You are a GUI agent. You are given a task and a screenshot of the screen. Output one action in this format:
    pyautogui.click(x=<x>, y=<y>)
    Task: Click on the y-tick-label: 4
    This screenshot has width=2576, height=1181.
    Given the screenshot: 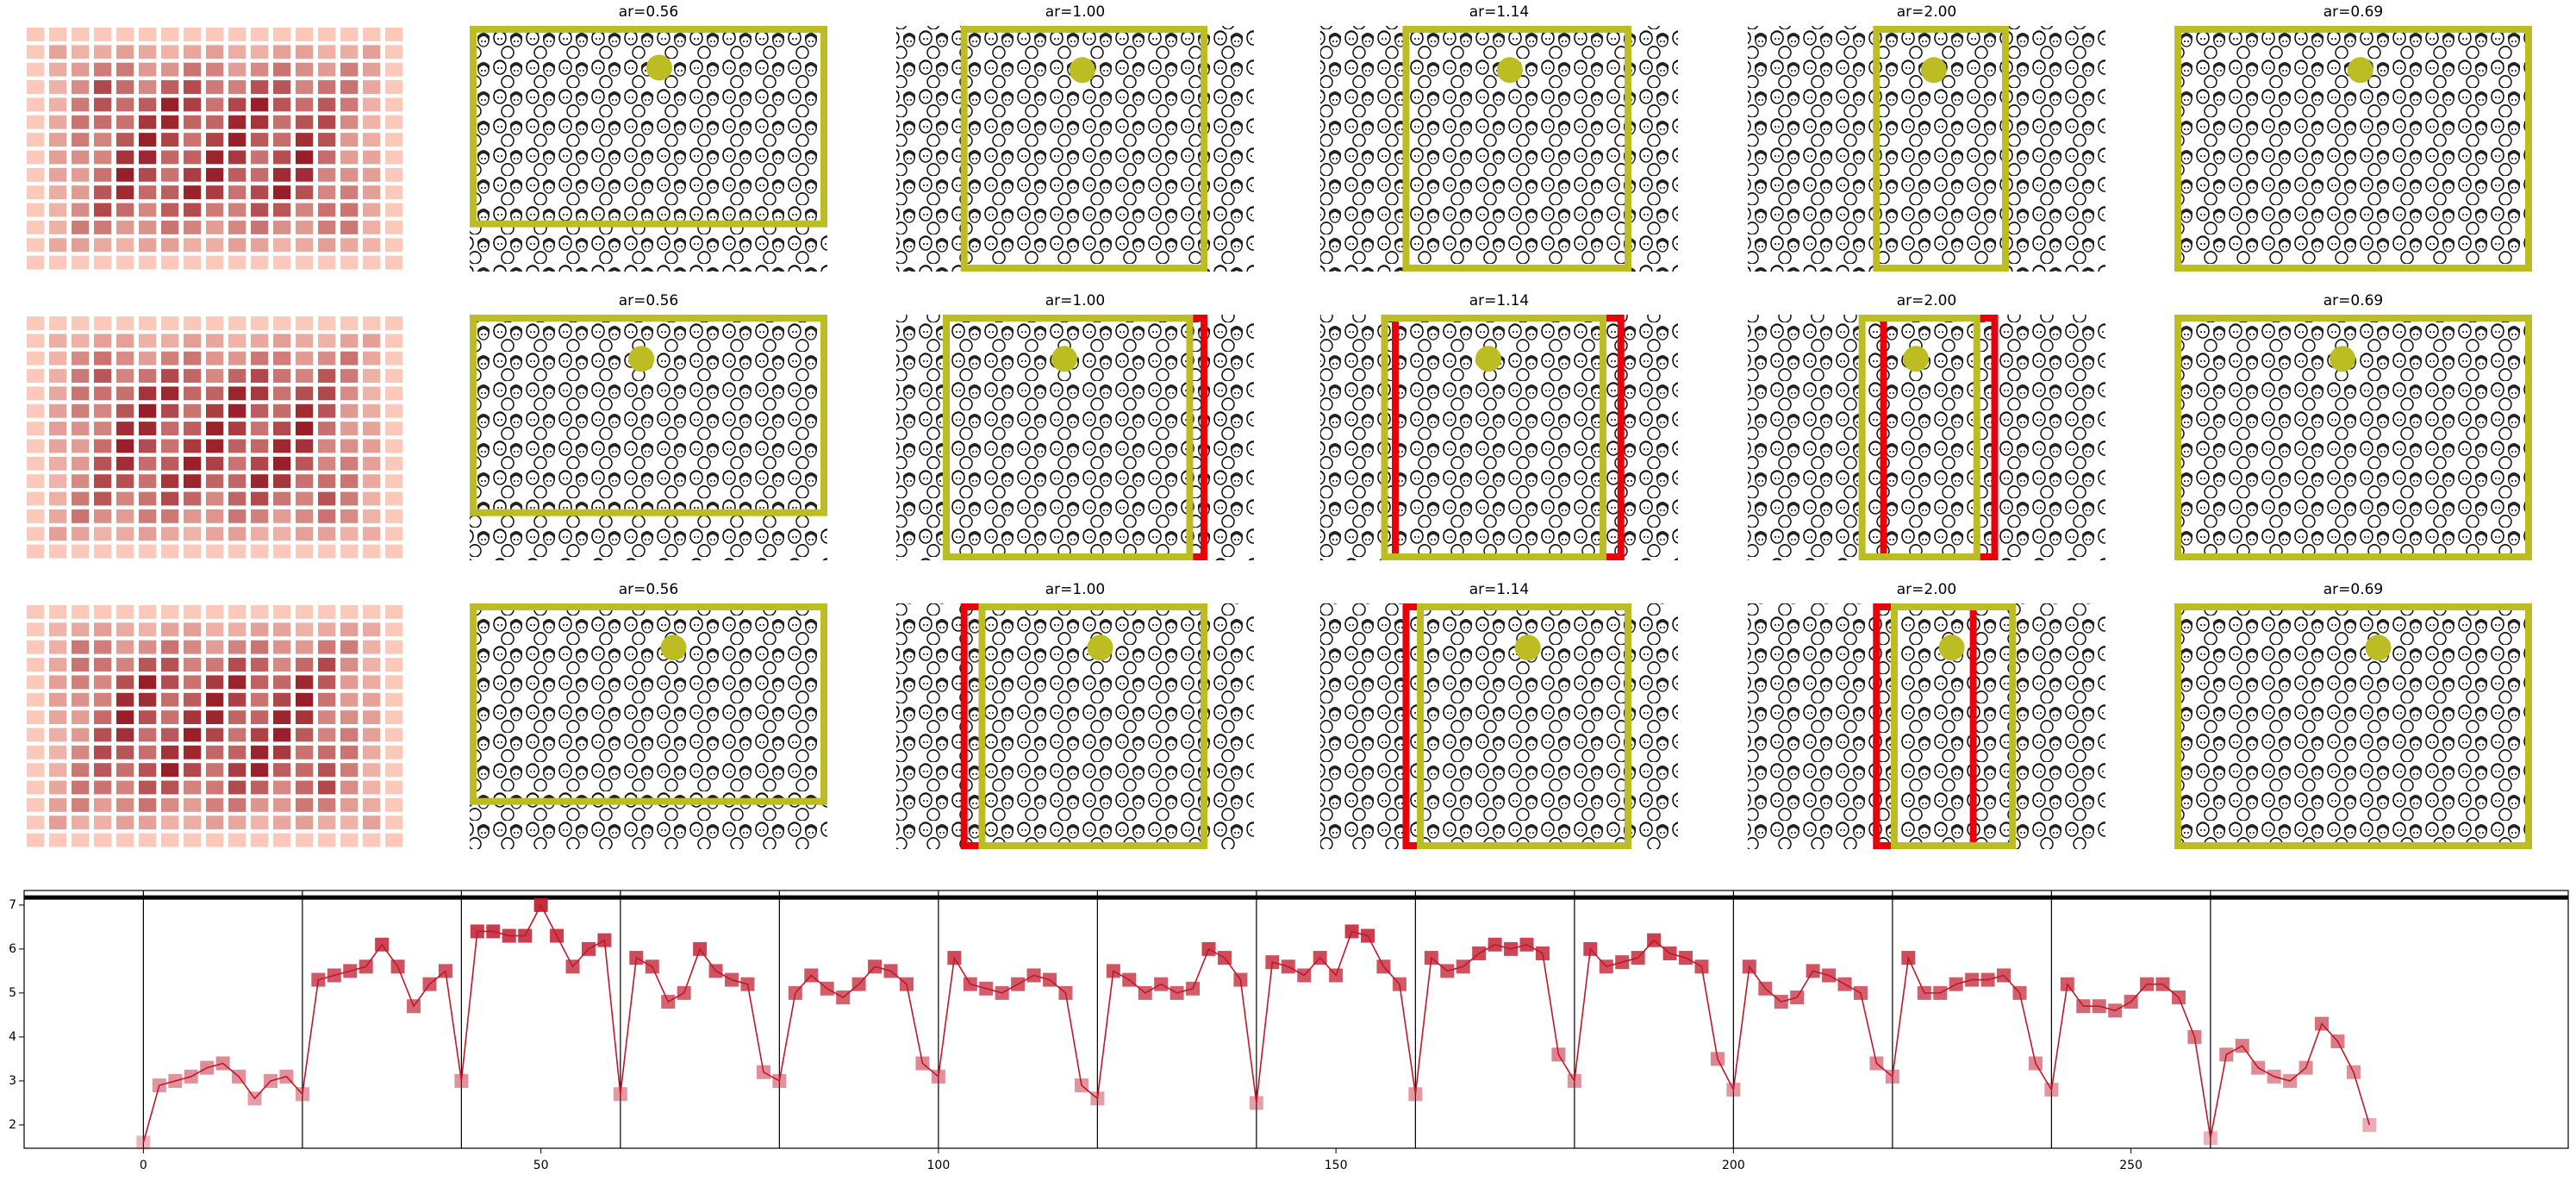 What is the action you would take?
    pyautogui.click(x=12, y=1037)
    